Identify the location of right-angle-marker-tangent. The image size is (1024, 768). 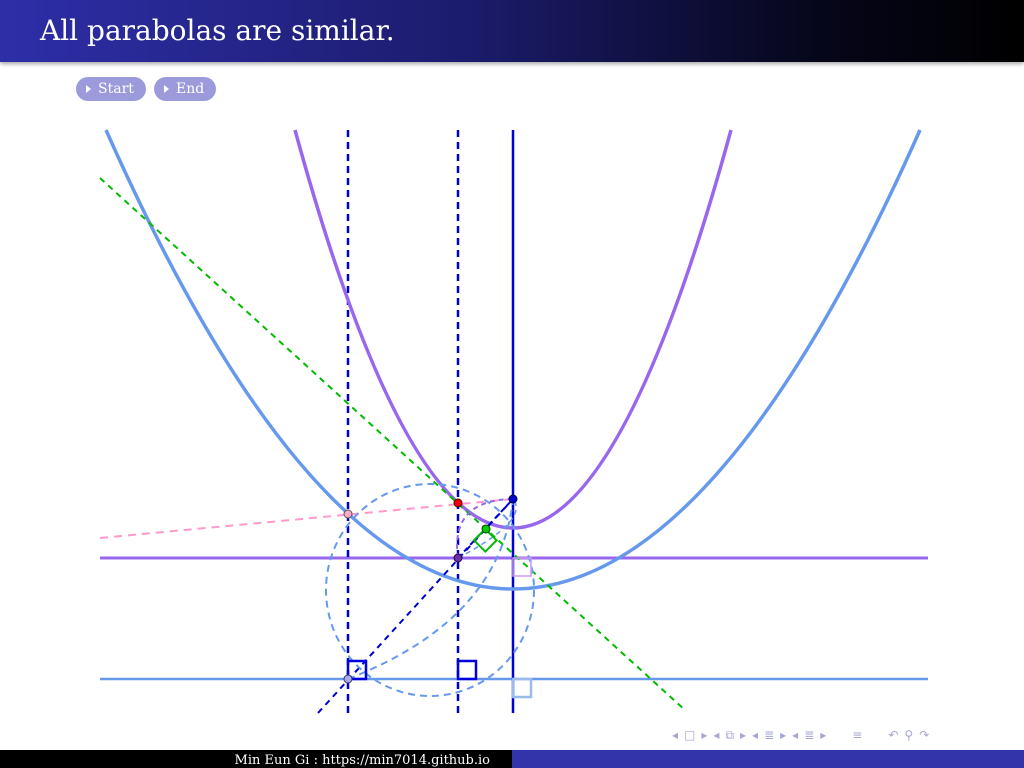
(485, 540).